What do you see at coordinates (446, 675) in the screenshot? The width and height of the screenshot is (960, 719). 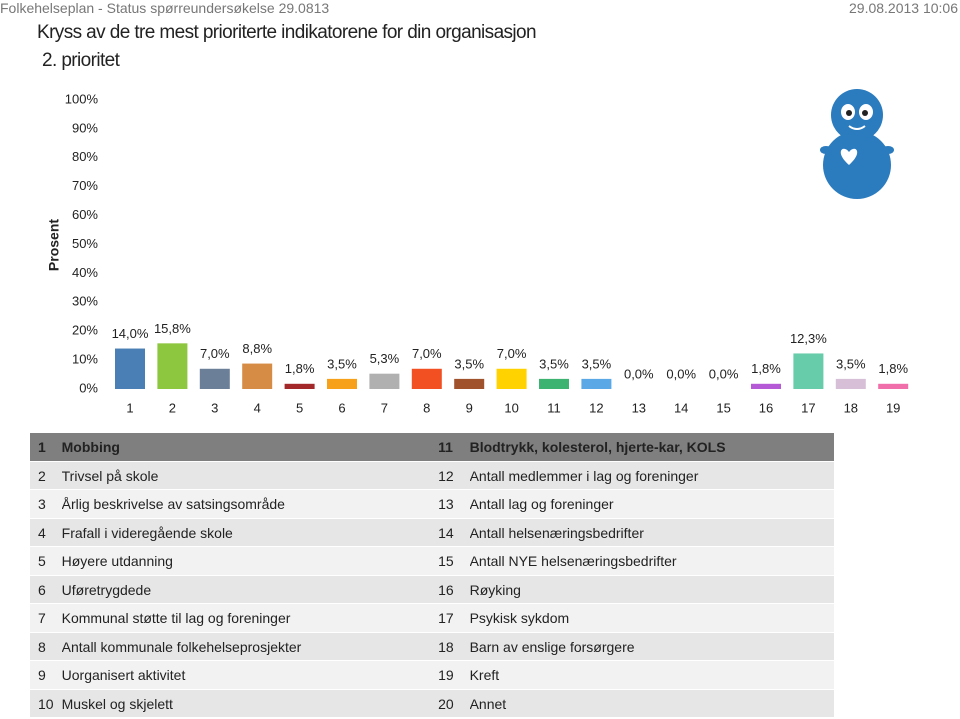 I see `row-number: 19` at bounding box center [446, 675].